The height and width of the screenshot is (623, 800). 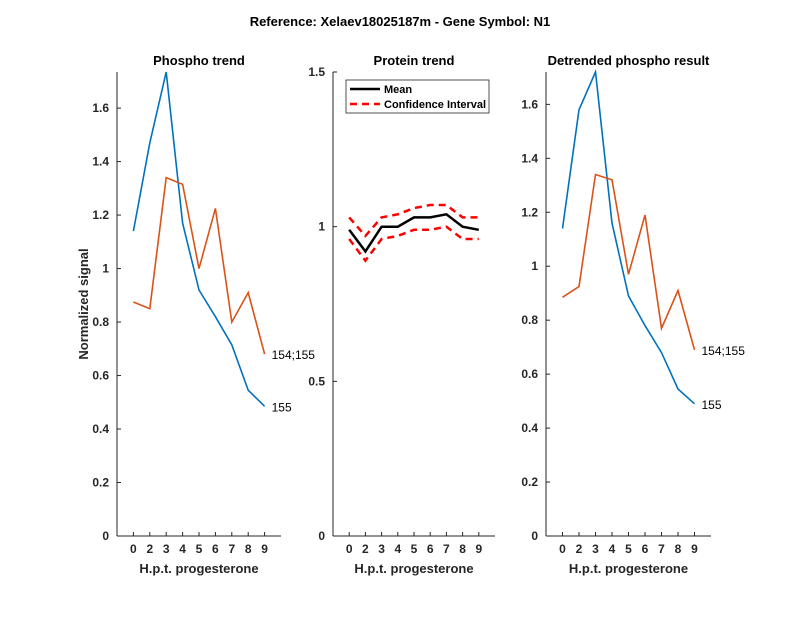 What do you see at coordinates (435, 105) in the screenshot?
I see `legend-entry: Confidence Interval` at bounding box center [435, 105].